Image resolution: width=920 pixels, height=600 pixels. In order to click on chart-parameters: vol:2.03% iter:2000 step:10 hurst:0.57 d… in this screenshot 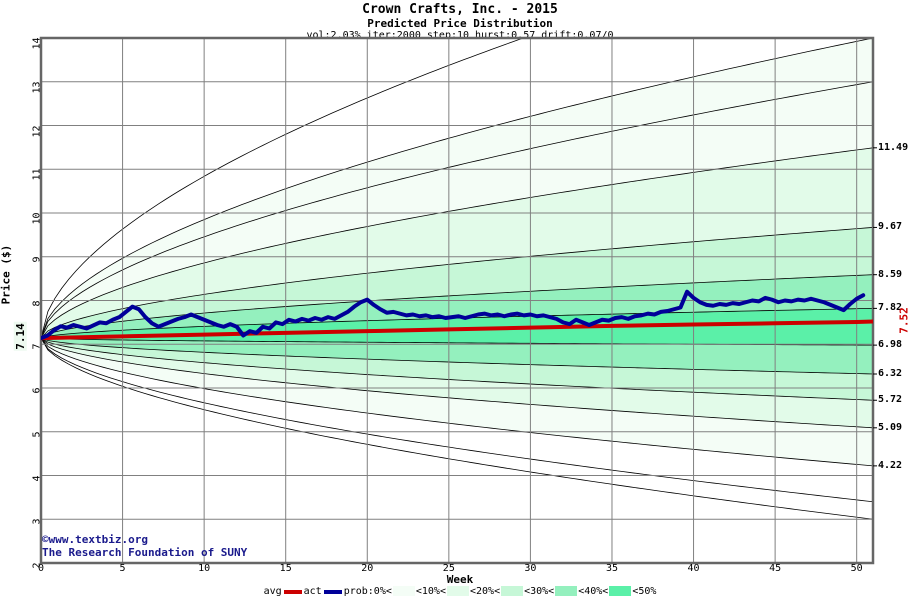, I will do `click(460, 35)`.